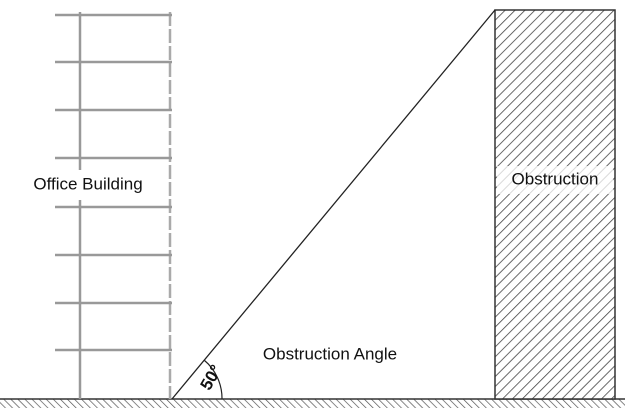 The image size is (625, 411). I want to click on angle-label: Obstruction Angle, so click(330, 353).